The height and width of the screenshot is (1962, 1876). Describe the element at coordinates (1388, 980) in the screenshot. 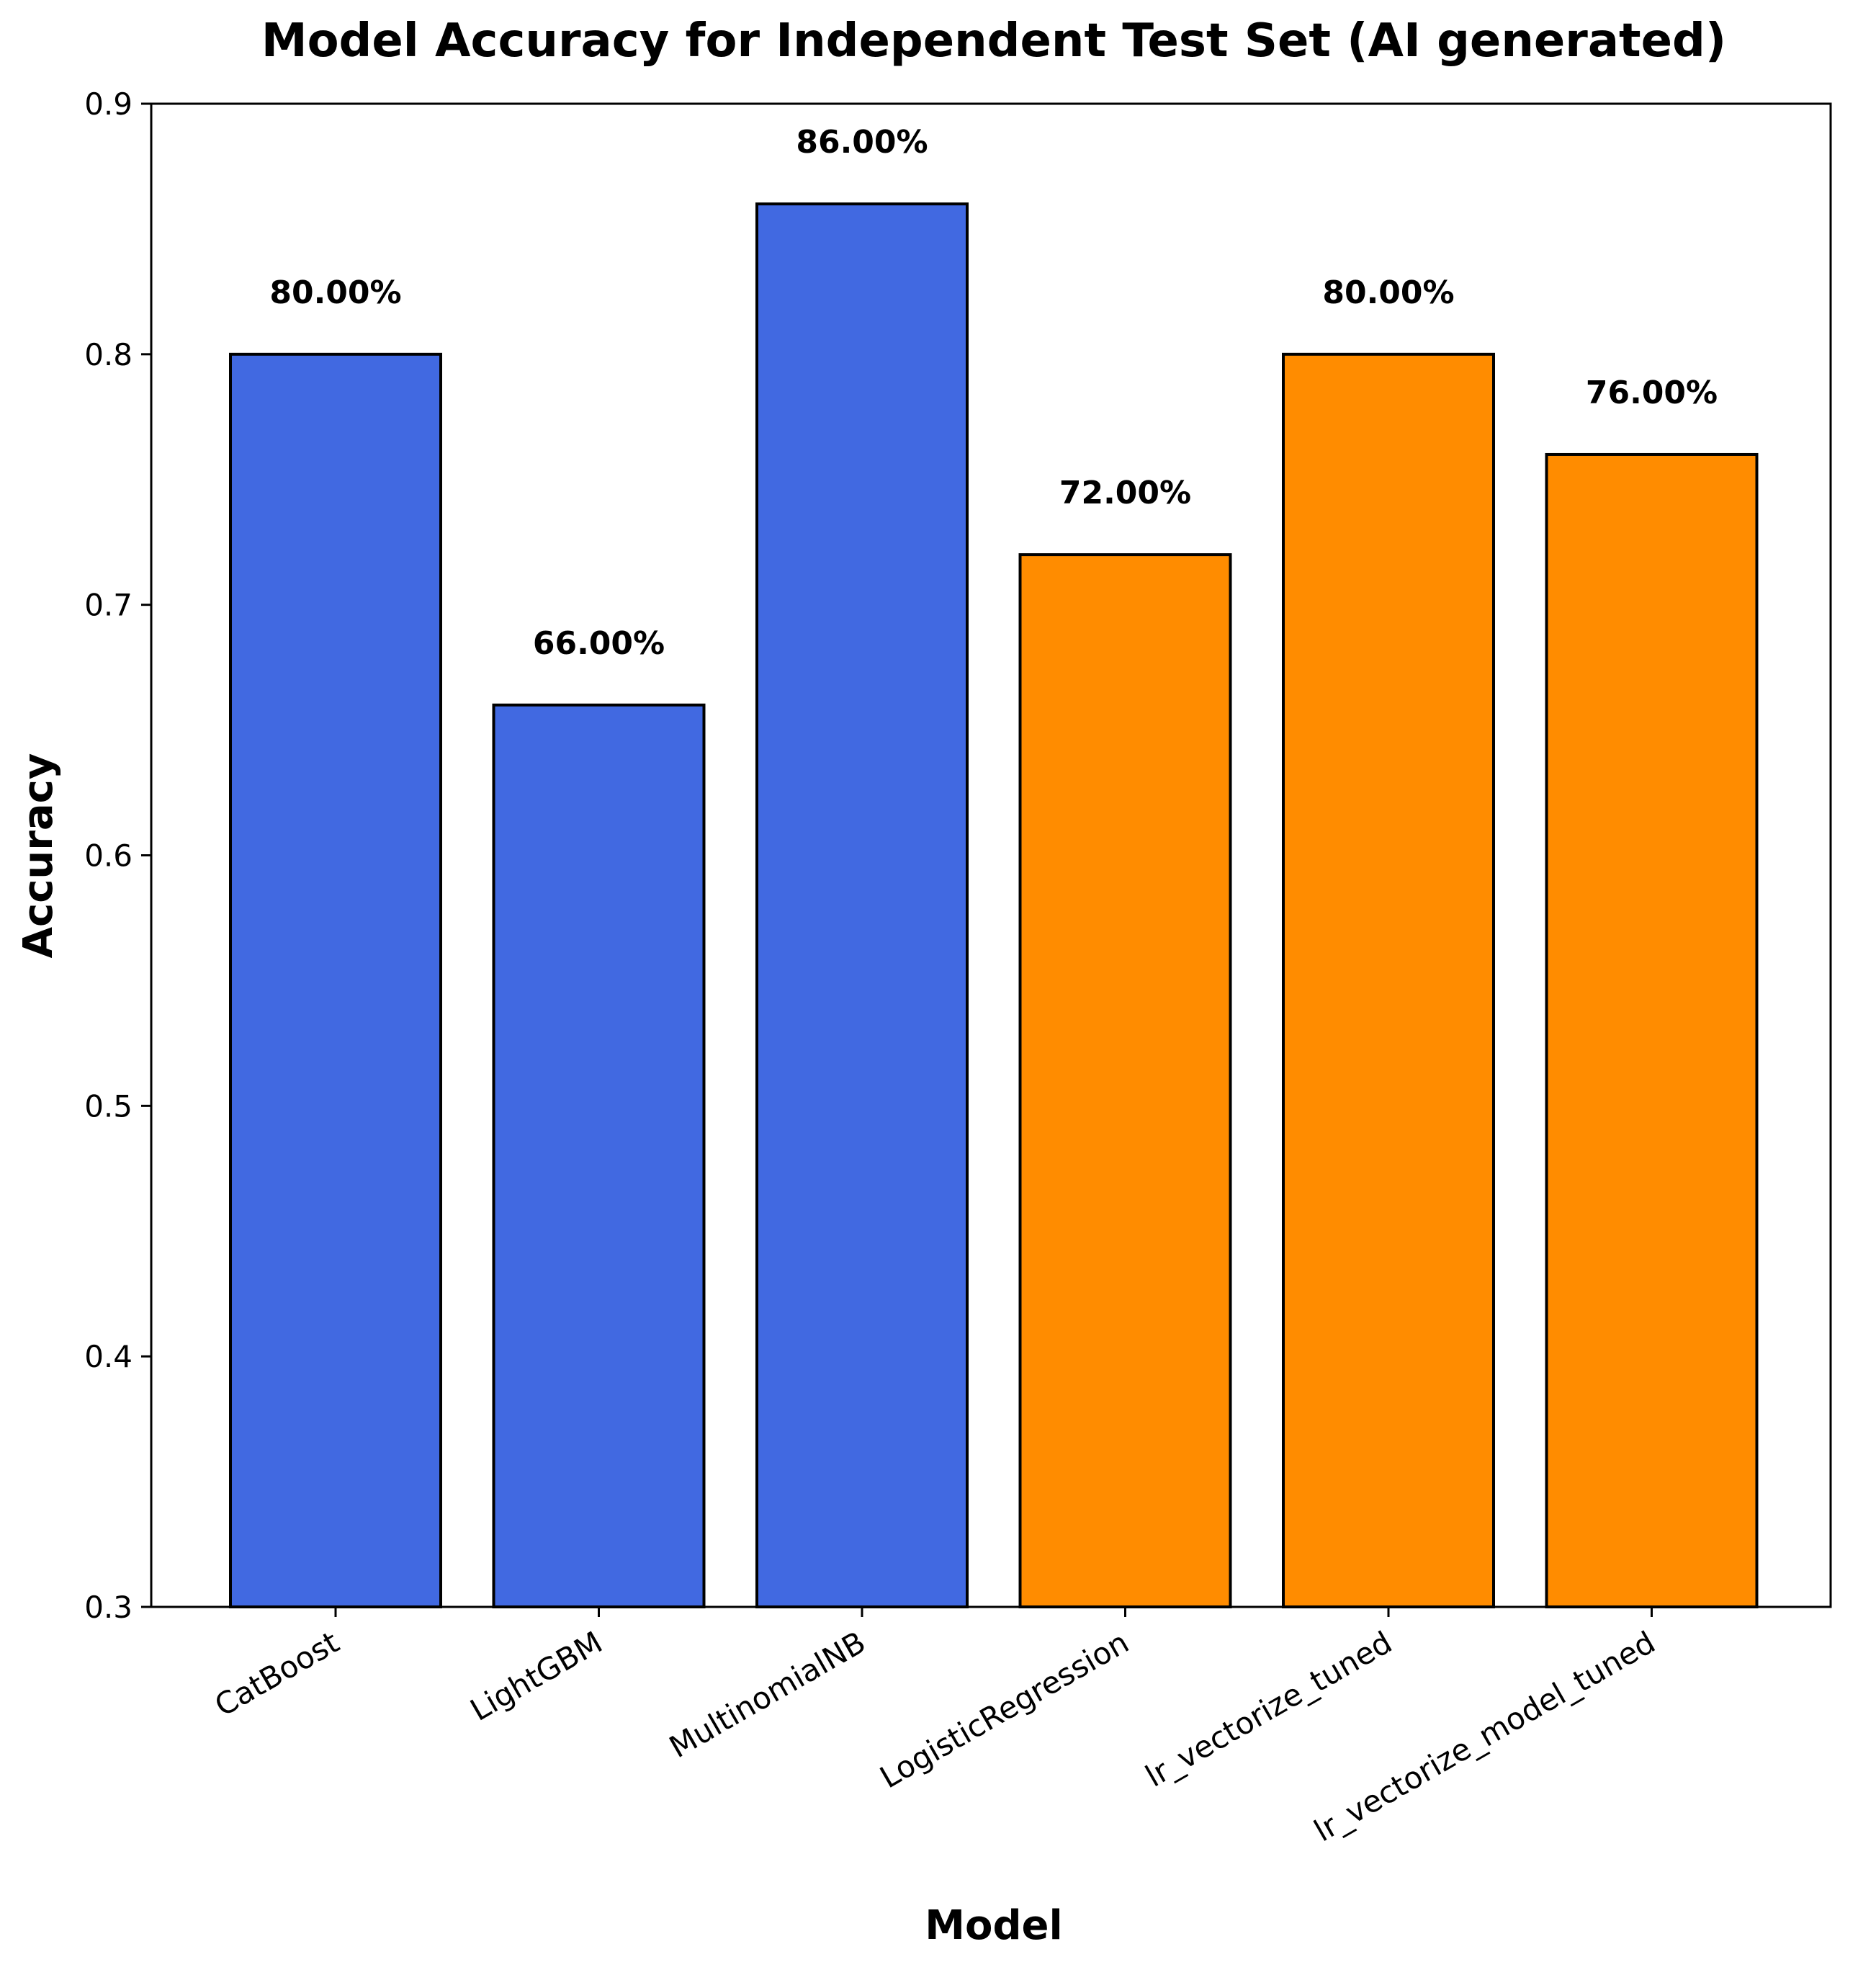

I see `bar-lr-vectorize-tuned` at that location.